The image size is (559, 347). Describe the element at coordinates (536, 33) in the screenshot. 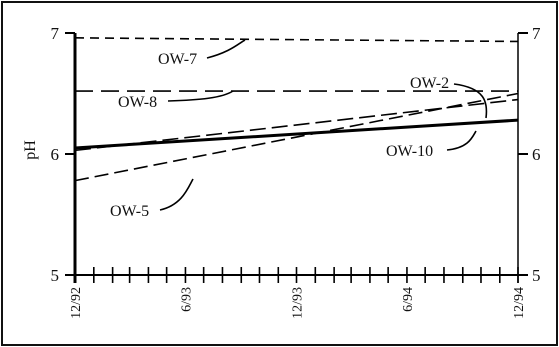

I see `y-tick-label-right: 7` at that location.